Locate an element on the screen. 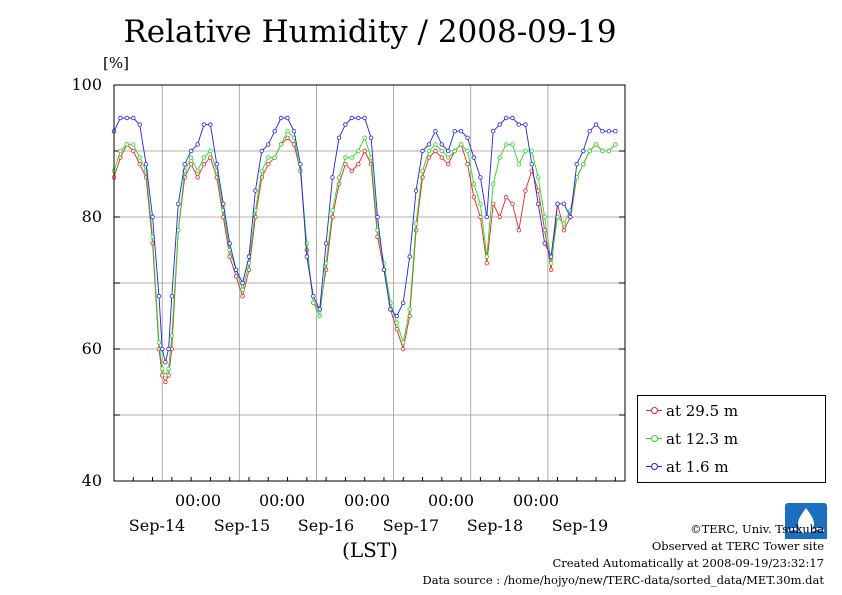 This screenshot has width=842, height=595. legend-item-12m: at 12.3 m is located at coordinates (692, 439).